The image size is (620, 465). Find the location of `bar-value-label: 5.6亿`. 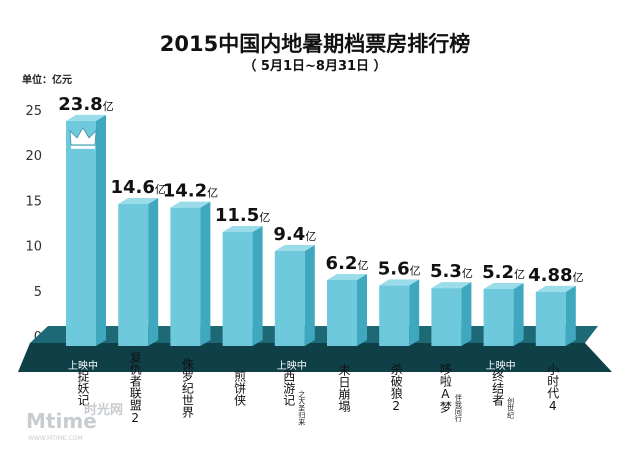

bar-value-label: 5.6亿 is located at coordinates (399, 268).